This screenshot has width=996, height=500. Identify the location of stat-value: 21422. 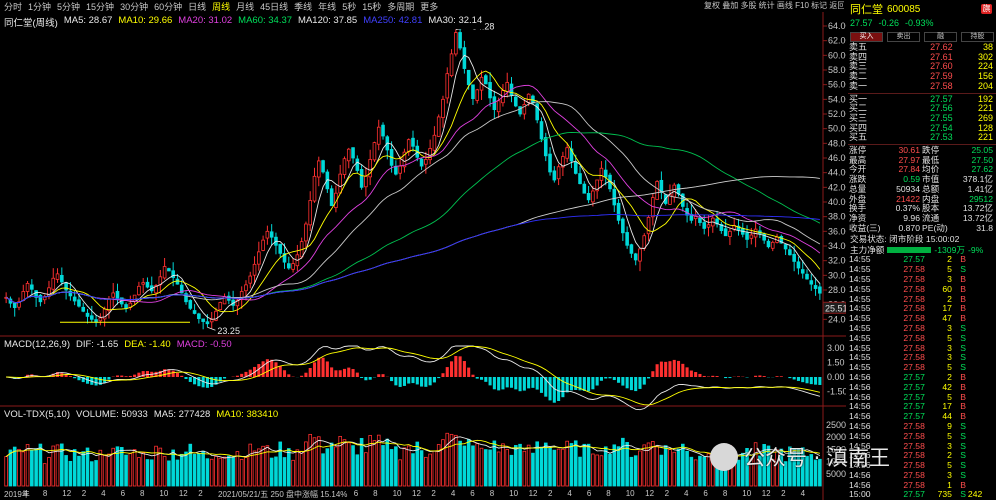
(908, 198).